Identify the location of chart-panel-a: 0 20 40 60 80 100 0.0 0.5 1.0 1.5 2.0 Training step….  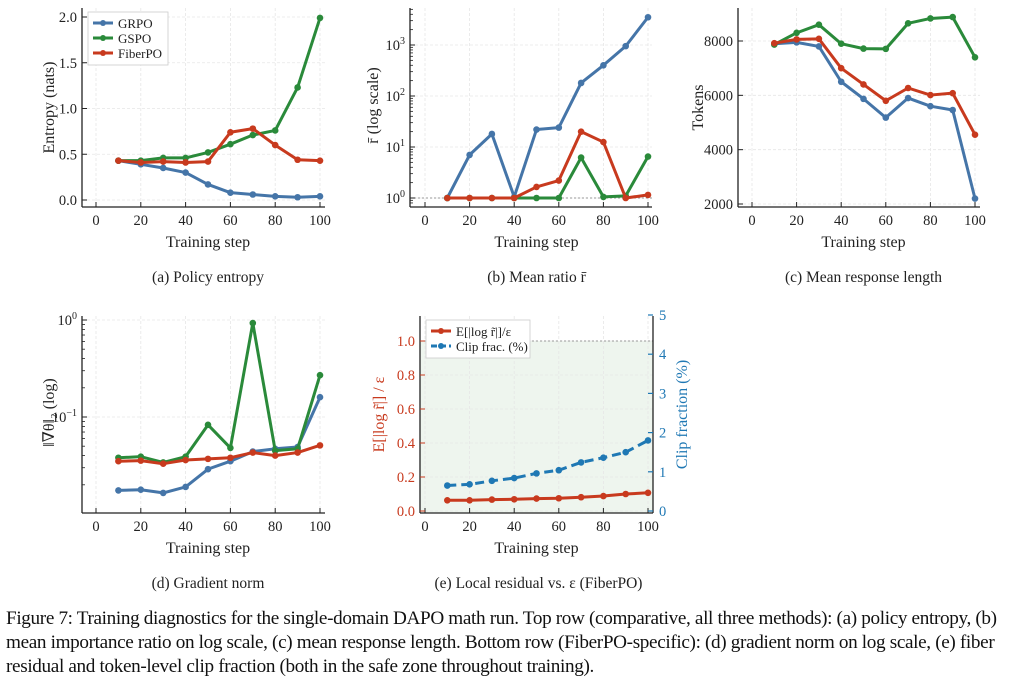
(186, 147).